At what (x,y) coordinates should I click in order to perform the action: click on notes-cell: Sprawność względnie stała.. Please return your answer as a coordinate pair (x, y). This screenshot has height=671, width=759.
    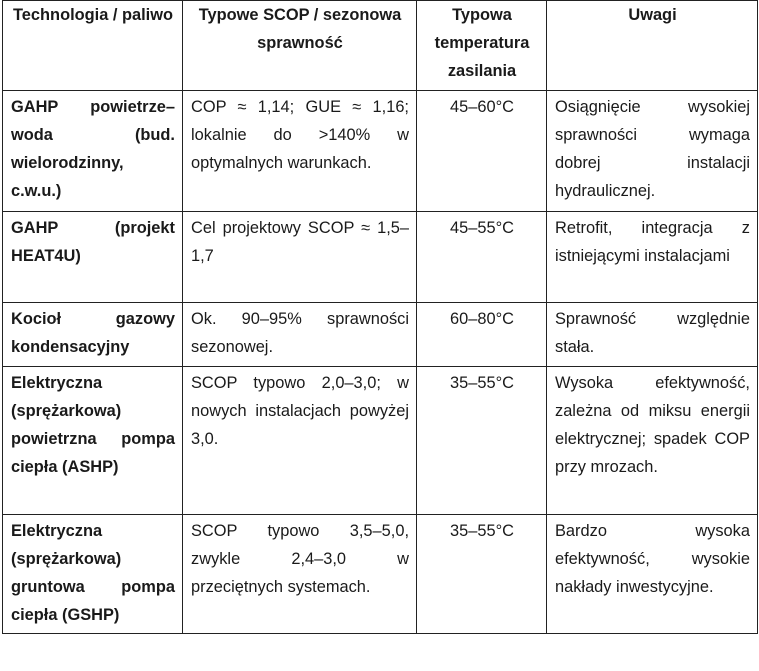
    Looking at the image, I should click on (652, 334).